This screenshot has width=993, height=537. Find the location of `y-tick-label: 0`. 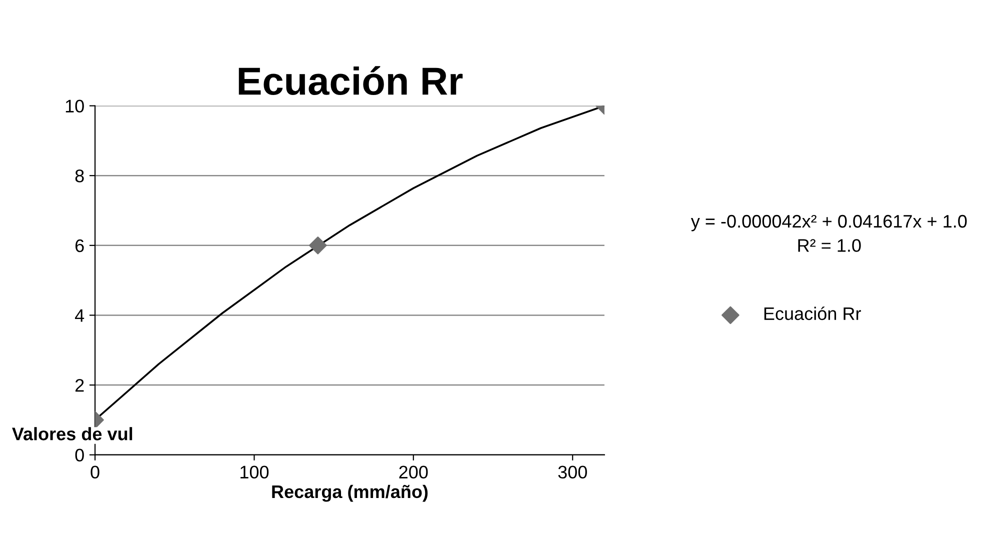

y-tick-label: 0 is located at coordinates (79, 455).